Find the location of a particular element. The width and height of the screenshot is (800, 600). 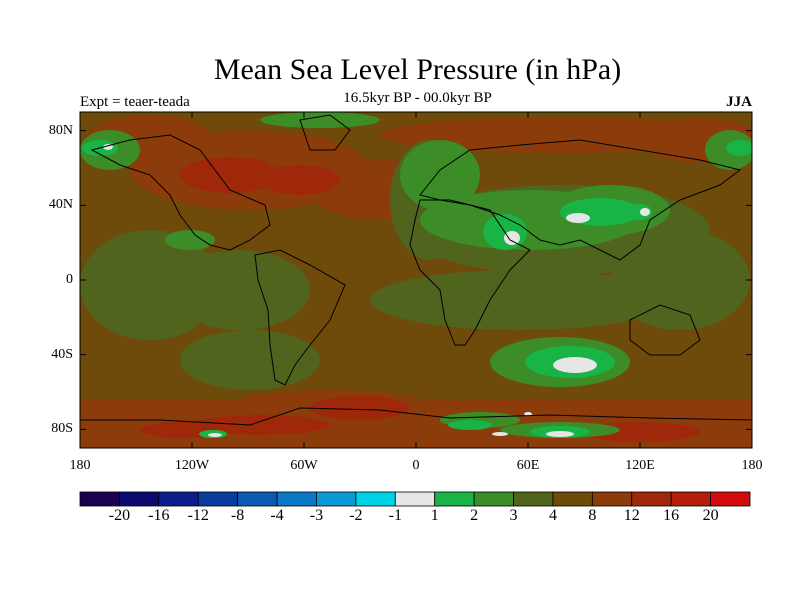

longitude-tick-label: 60W is located at coordinates (304, 465).